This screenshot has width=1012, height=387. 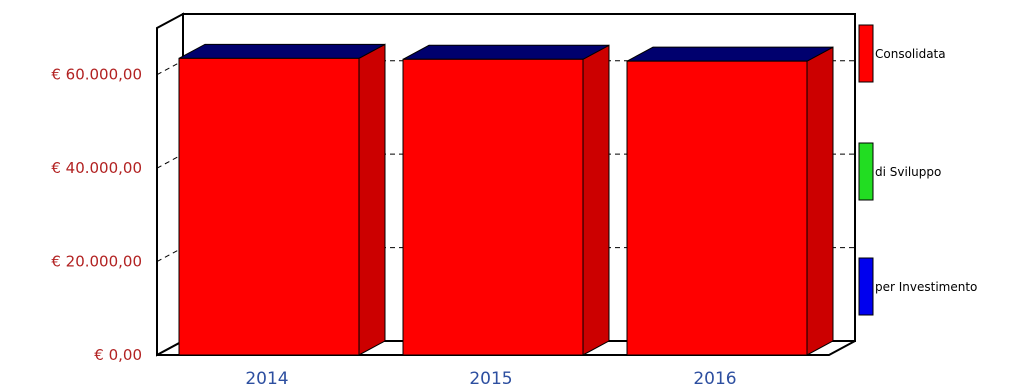 I want to click on x-axis-tick-labels: 2014 2015 2016, so click(x=490, y=378).